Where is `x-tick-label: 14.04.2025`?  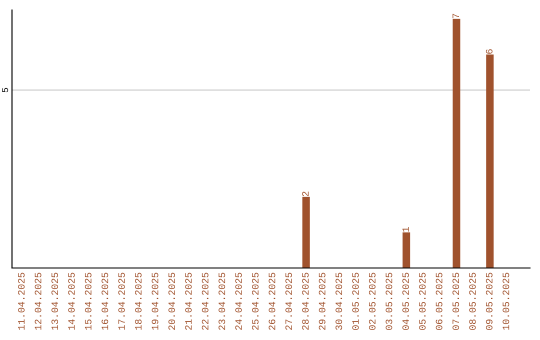 x-tick-label: 14.04.2025 is located at coordinates (71, 301).